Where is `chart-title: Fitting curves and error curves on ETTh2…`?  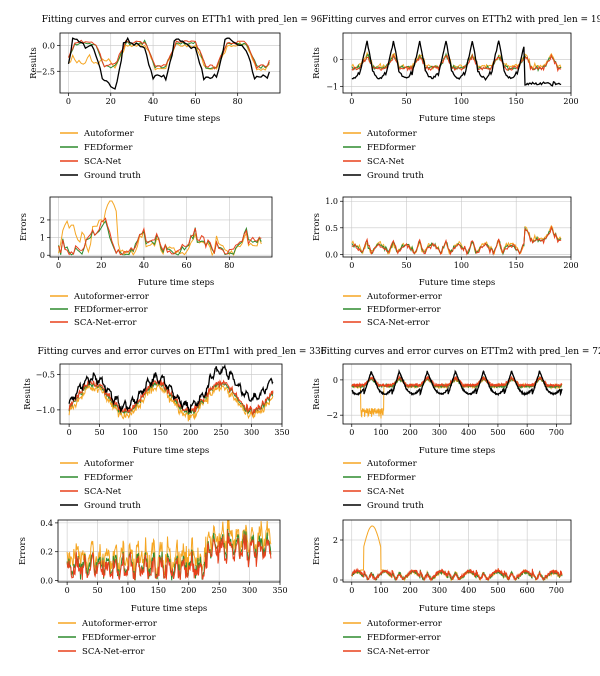 chart-title: Fitting curves and error curves on ETTh2… is located at coordinates (461, 20).